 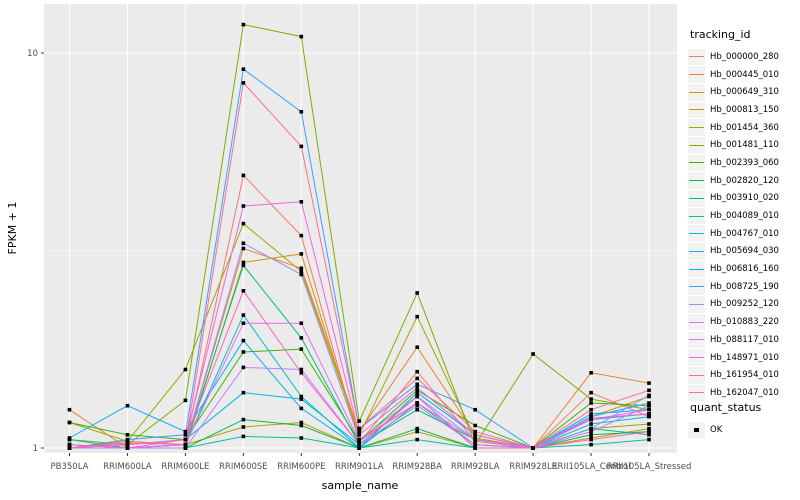 I want to click on legend-item-label: Hb_004767_010, so click(x=744, y=233).